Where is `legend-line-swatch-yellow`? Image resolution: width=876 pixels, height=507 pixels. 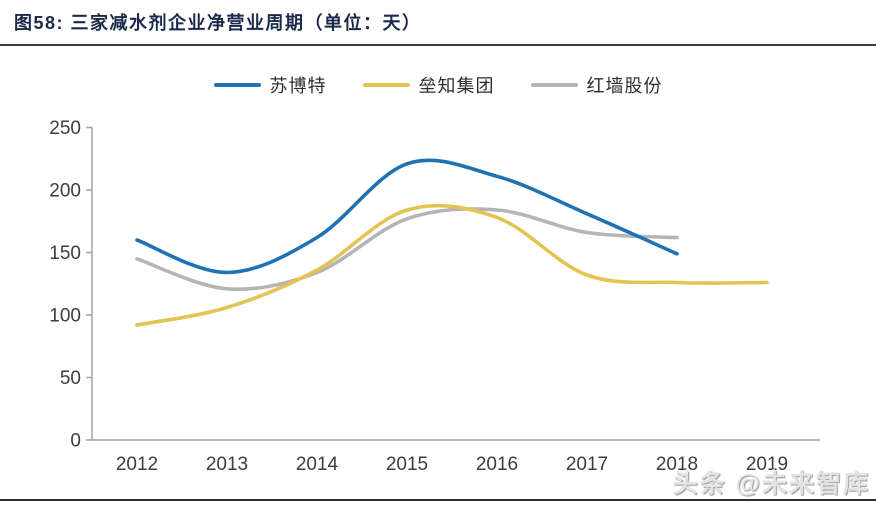
legend-line-swatch-yellow is located at coordinates (386, 85).